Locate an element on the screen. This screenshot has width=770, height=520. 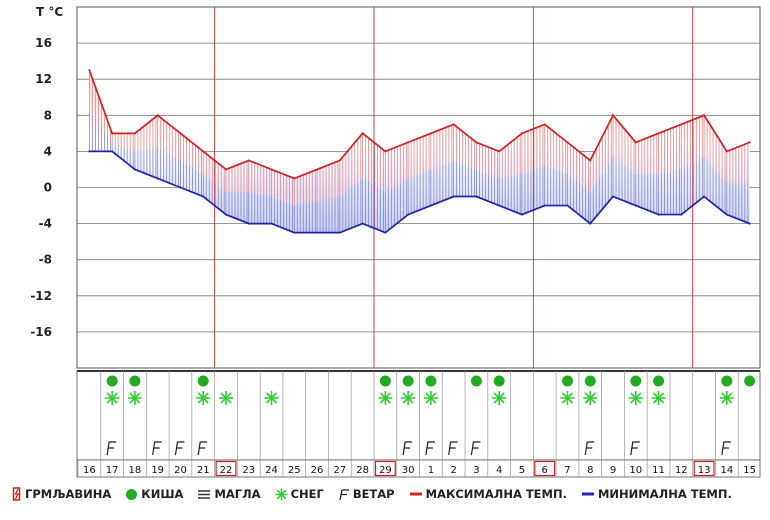
x-tick-label: 2 is located at coordinates (453, 470).